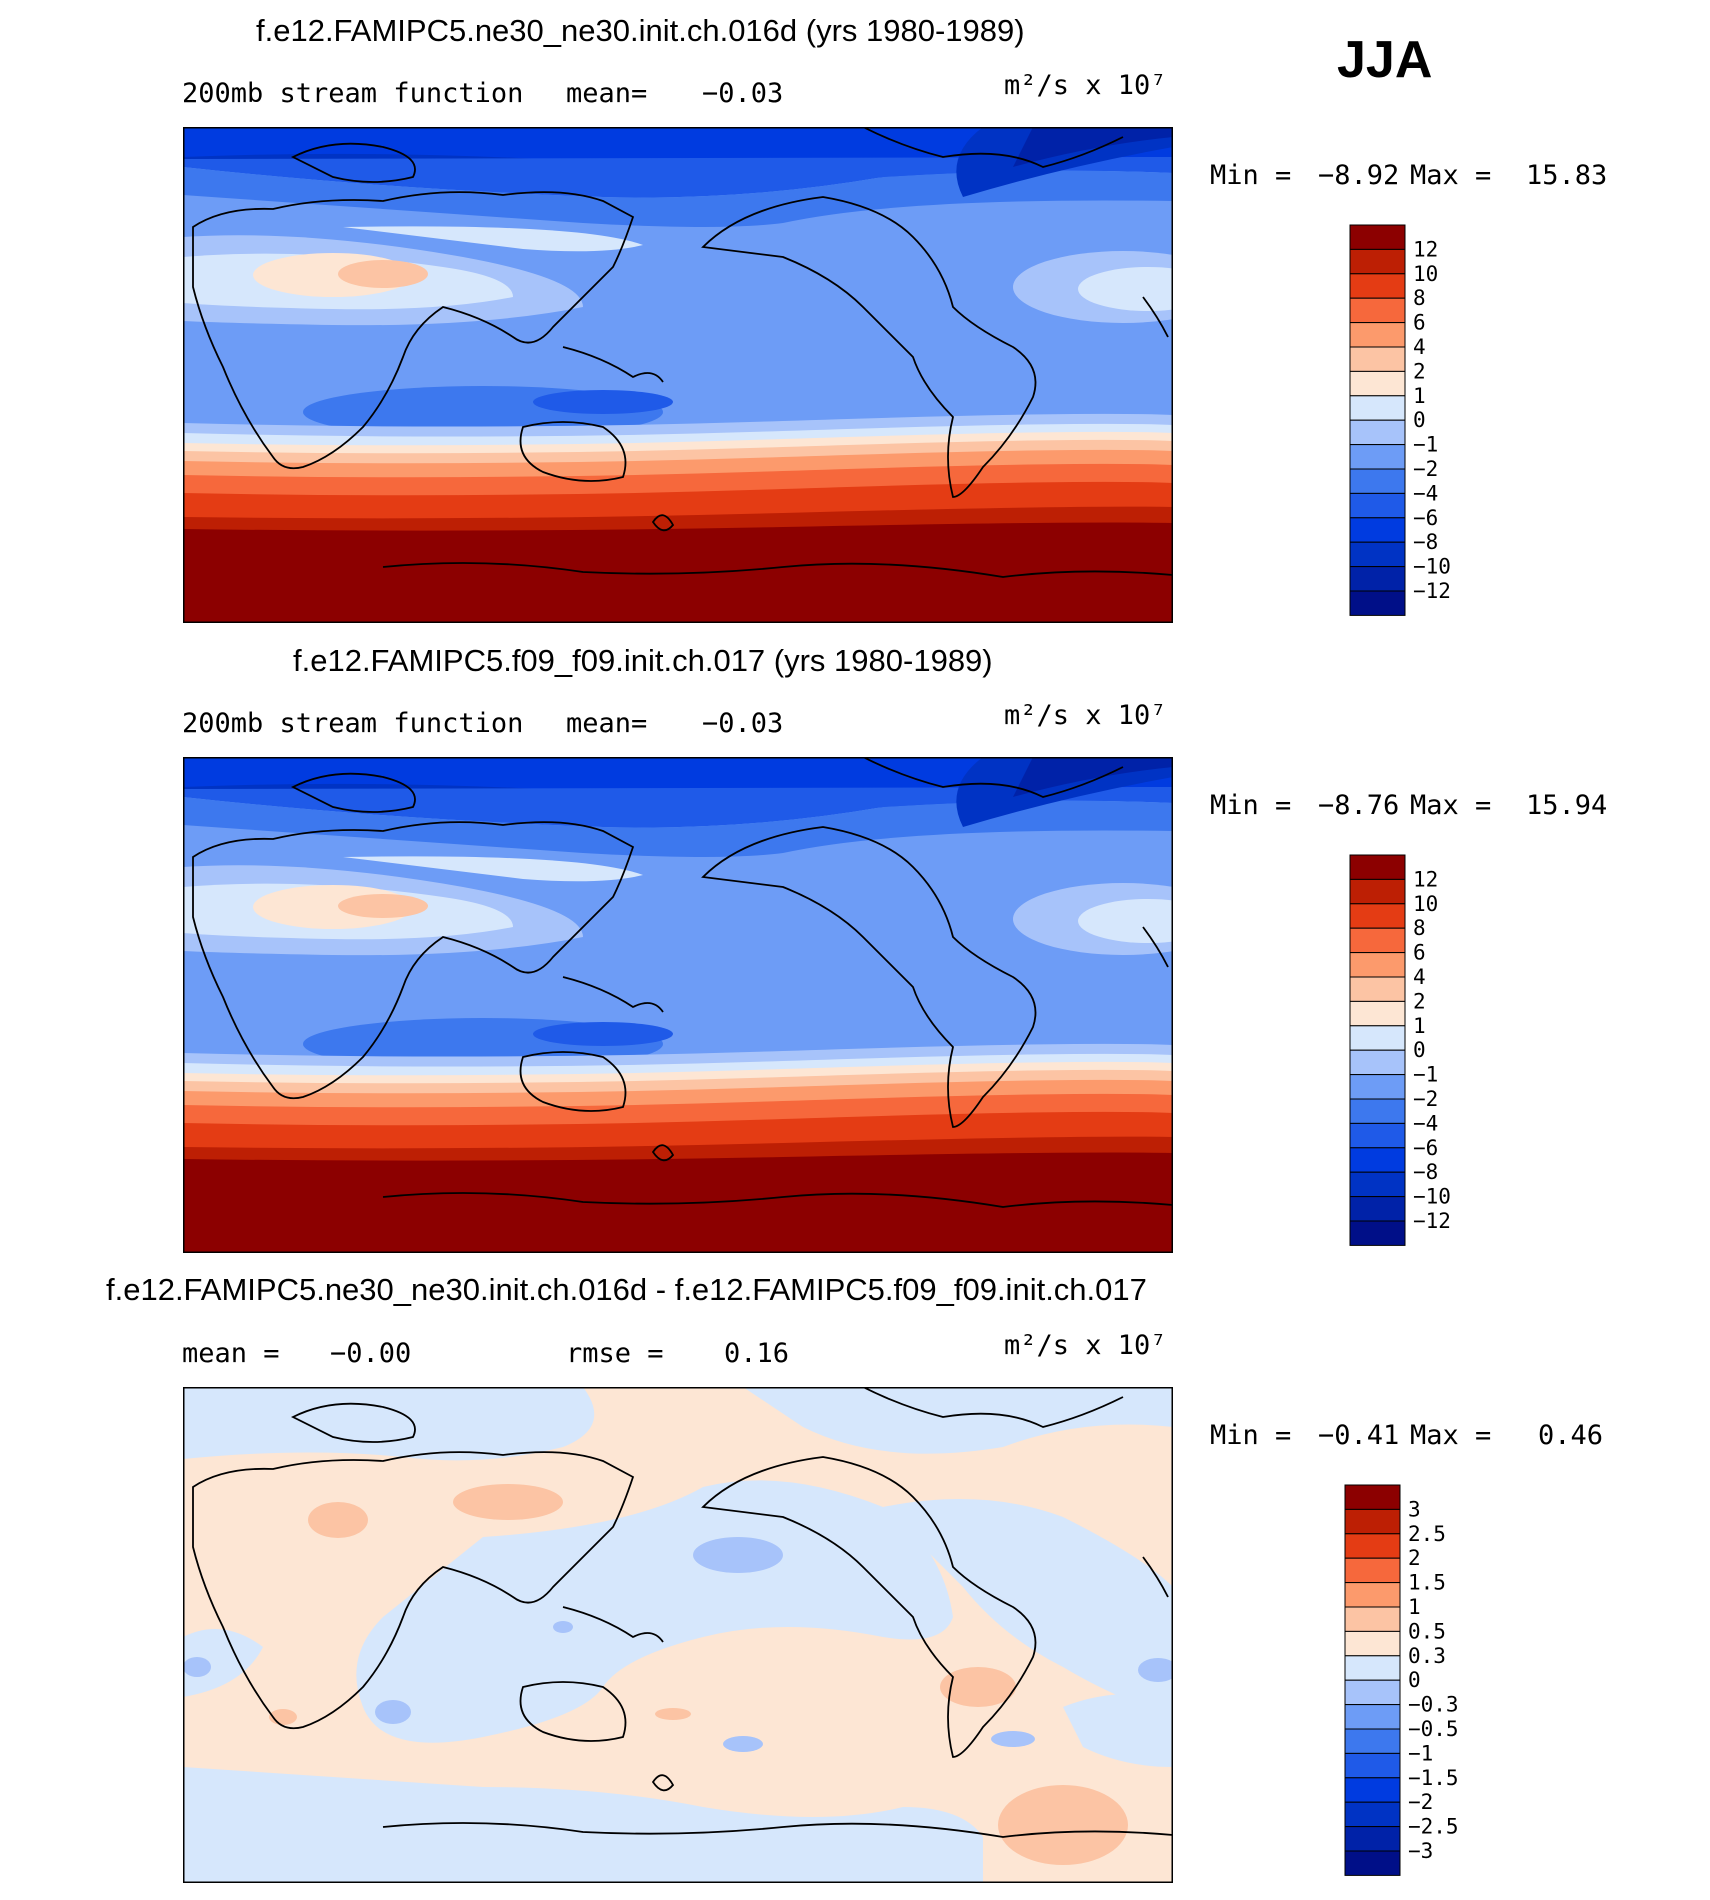 This screenshot has width=1710, height=1900. I want to click on colorbar-tick-label: −10, so click(1432, 1197).